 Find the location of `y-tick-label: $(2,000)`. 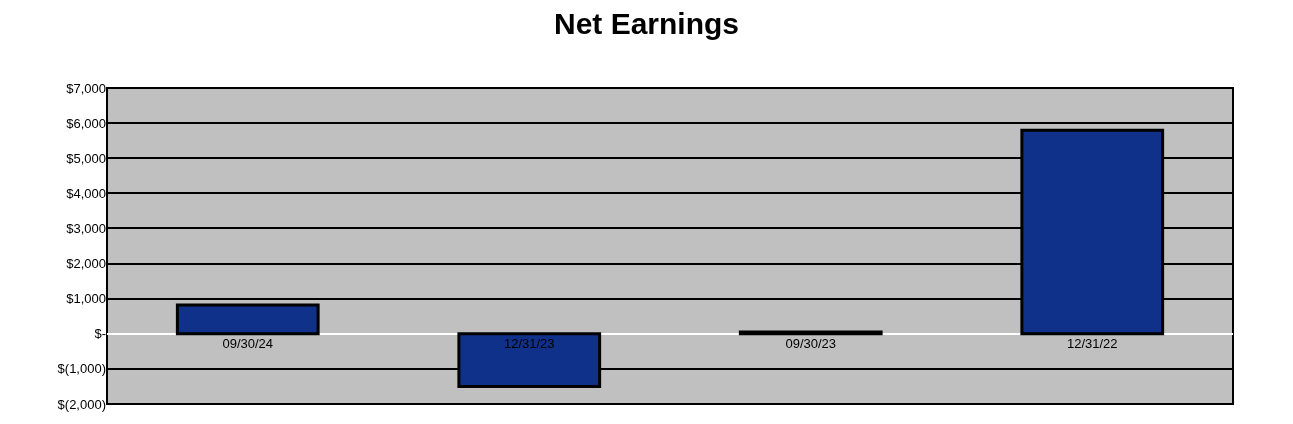

y-tick-label: $(2,000) is located at coordinates (81, 404).